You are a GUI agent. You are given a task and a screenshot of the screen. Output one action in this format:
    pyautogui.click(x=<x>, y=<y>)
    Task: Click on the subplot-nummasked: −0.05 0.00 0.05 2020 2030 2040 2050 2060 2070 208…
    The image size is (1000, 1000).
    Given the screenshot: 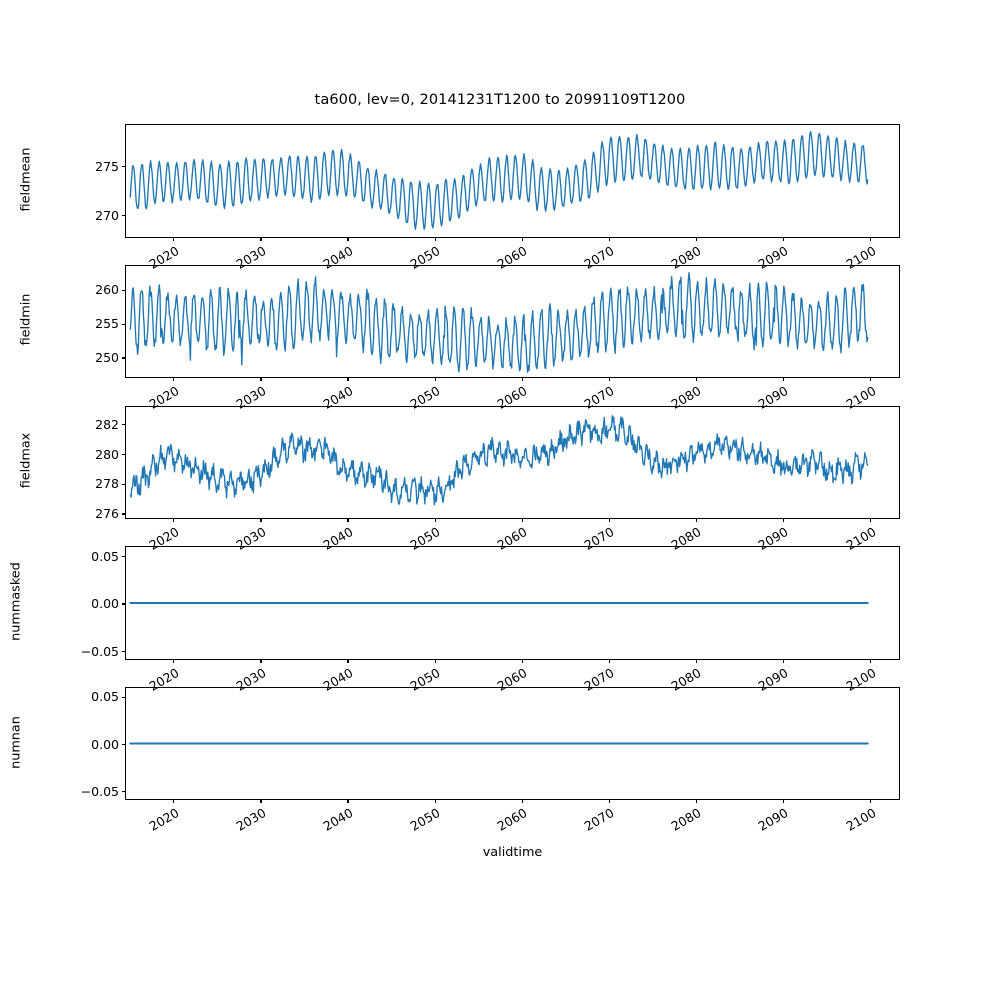 What is the action you would take?
    pyautogui.click(x=490, y=620)
    